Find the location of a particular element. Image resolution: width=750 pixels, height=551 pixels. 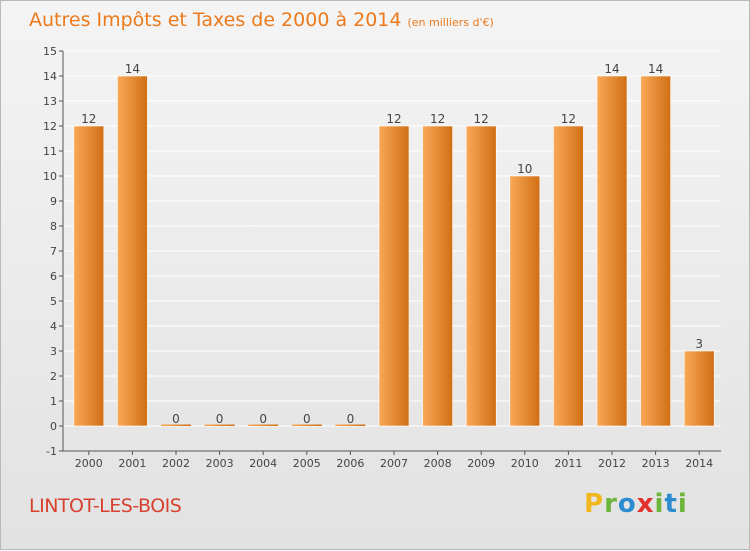

chart-subtitle: (en milliers d'€) is located at coordinates (450, 22).